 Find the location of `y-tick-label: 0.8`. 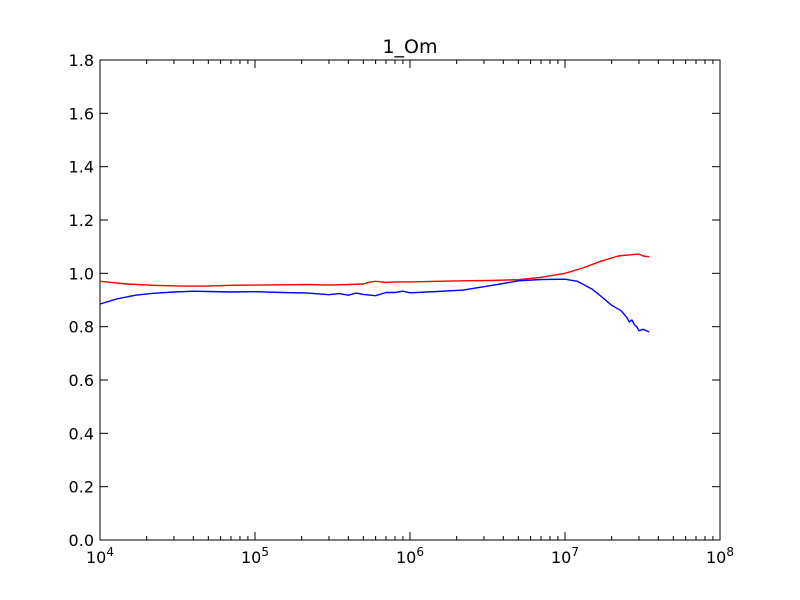

y-tick-label: 0.8 is located at coordinates (81, 327).